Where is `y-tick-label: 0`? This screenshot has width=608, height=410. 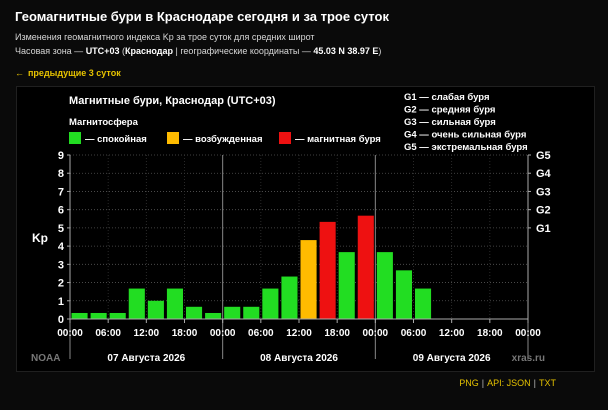 y-tick-label: 0 is located at coordinates (61, 320).